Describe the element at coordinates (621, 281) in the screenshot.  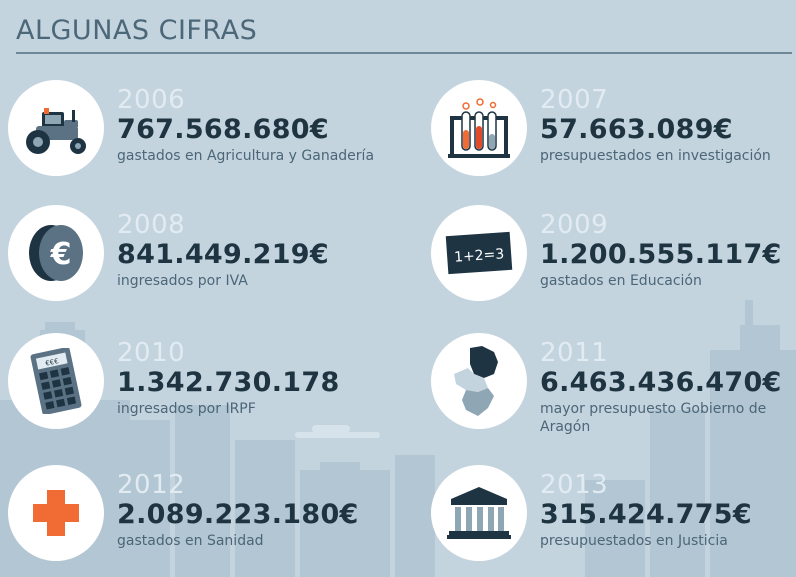
I see `stat-description: gastados en Educación` at that location.